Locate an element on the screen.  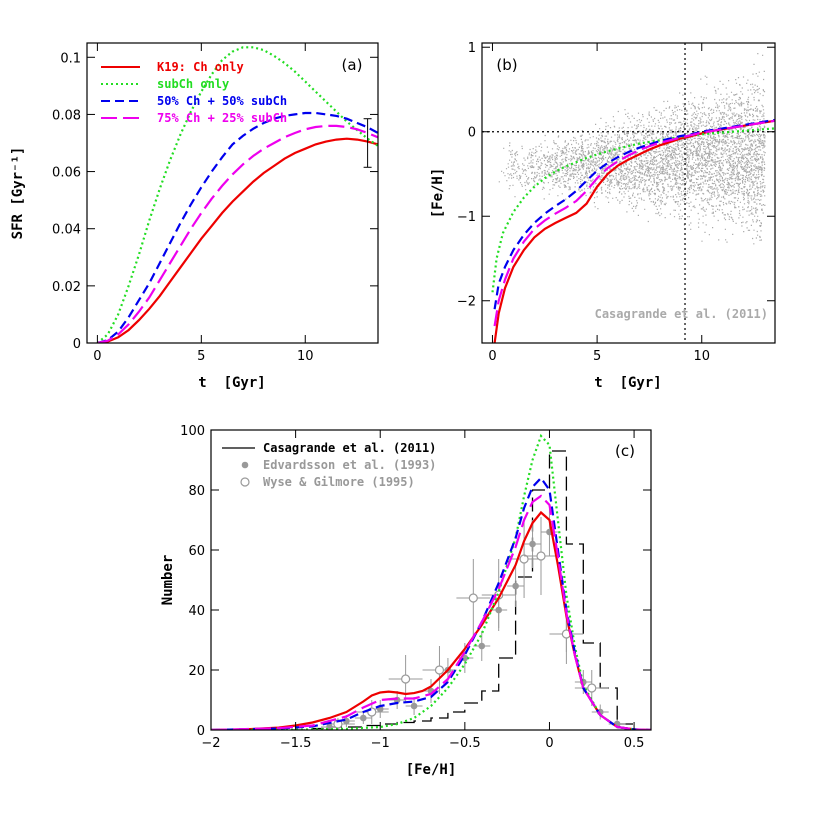
legend-marker-wyse is located at coordinates (245, 482).